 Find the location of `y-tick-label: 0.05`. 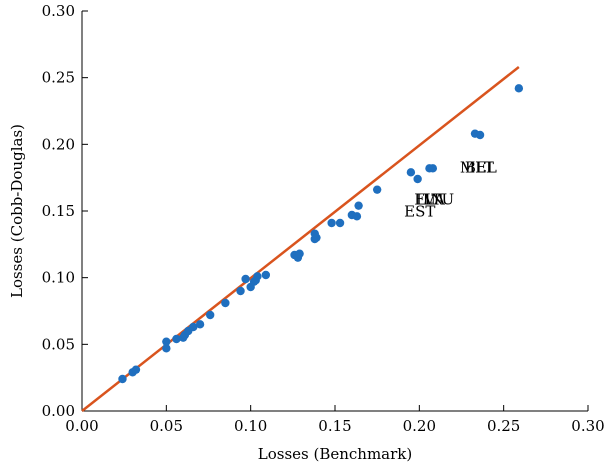

y-tick-label: 0.05 is located at coordinates (58, 344).